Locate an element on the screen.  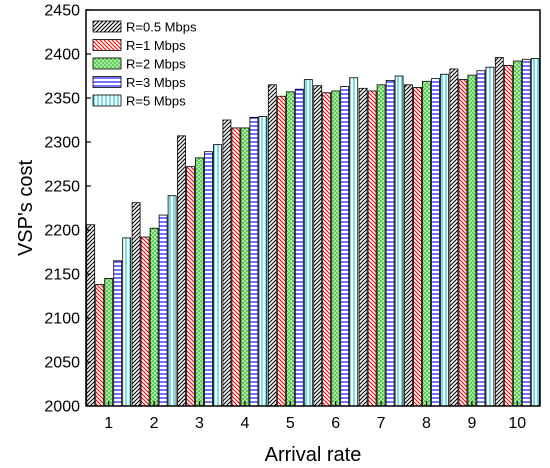
legend-label: R=5 Mbps is located at coordinates (156, 101).